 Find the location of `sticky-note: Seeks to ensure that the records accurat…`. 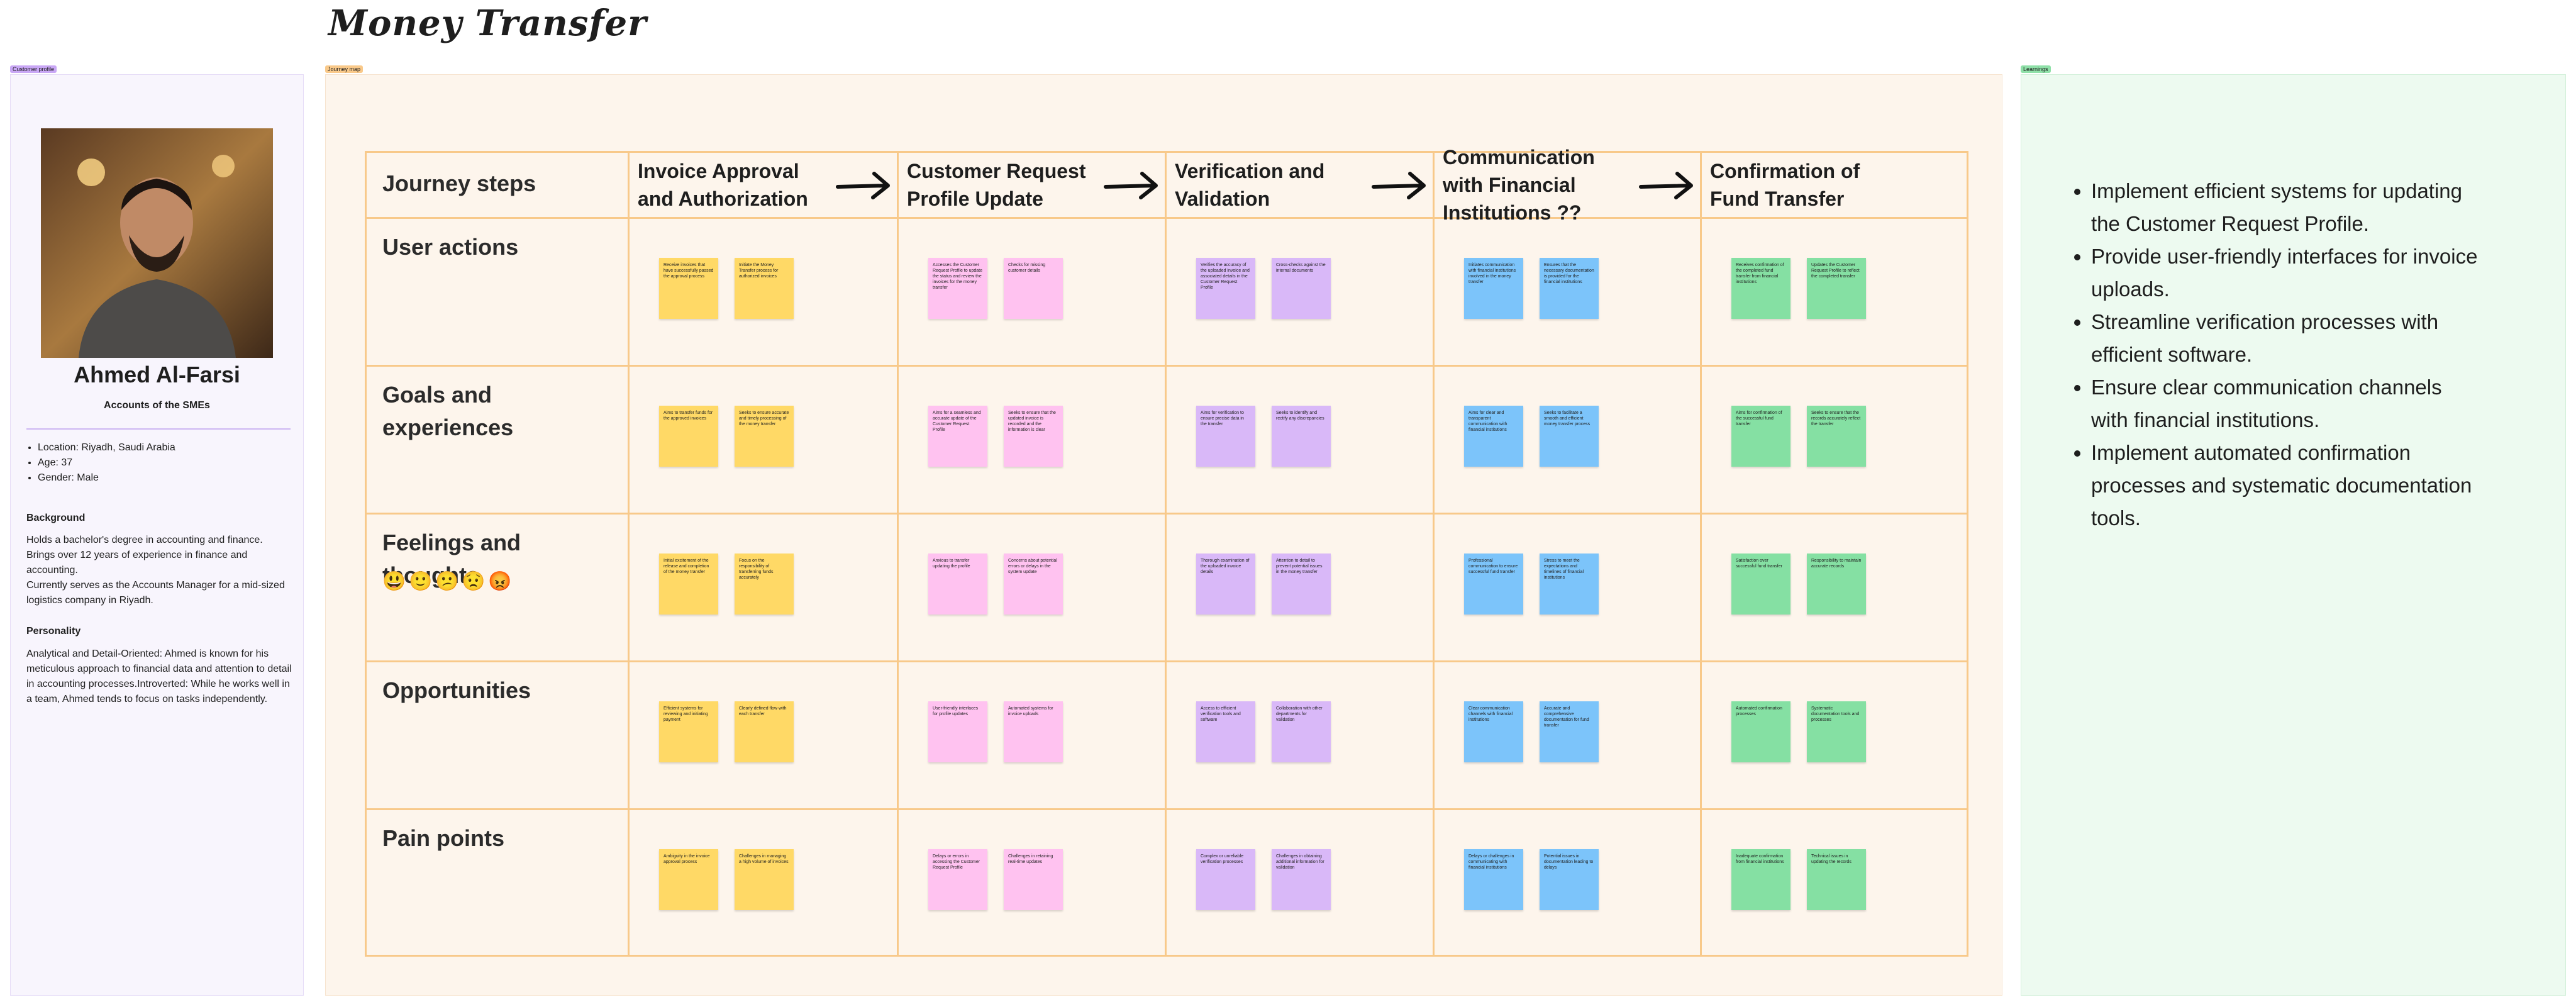

sticky-note: Seeks to ensure that the records accurat… is located at coordinates (1836, 436).